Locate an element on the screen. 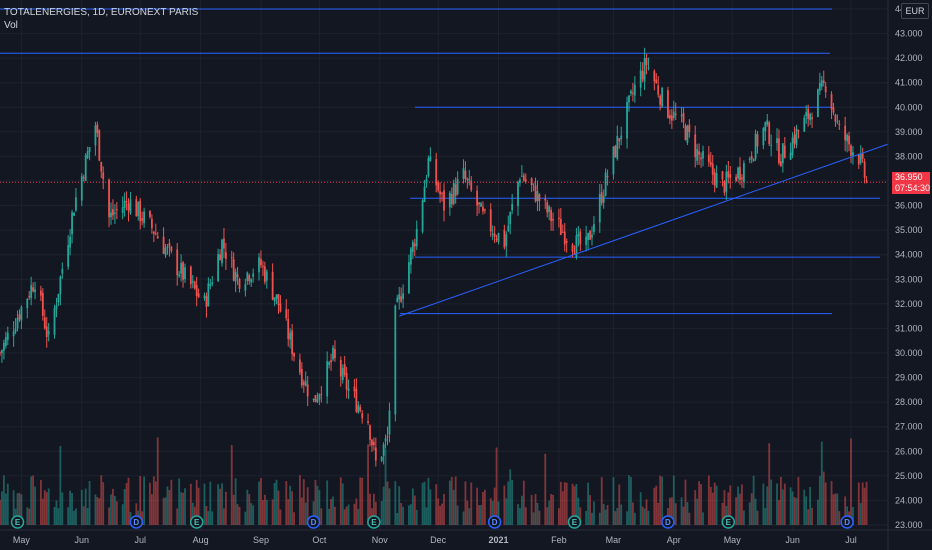  x-tick-label: Jun is located at coordinates (82, 540).